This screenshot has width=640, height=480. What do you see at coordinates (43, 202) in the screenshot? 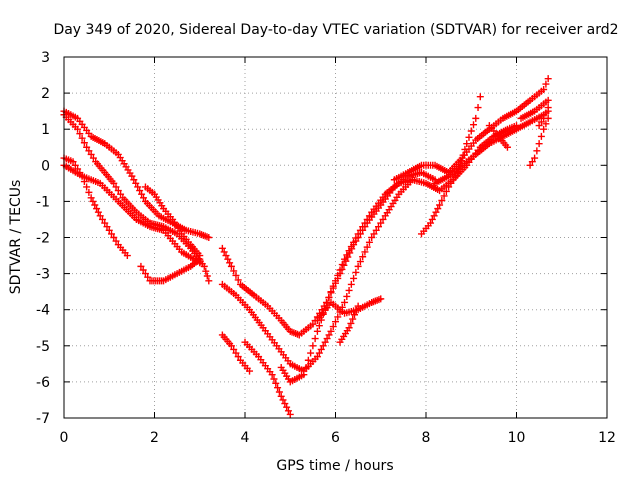
I see `y-tick-label: -1` at bounding box center [43, 202].